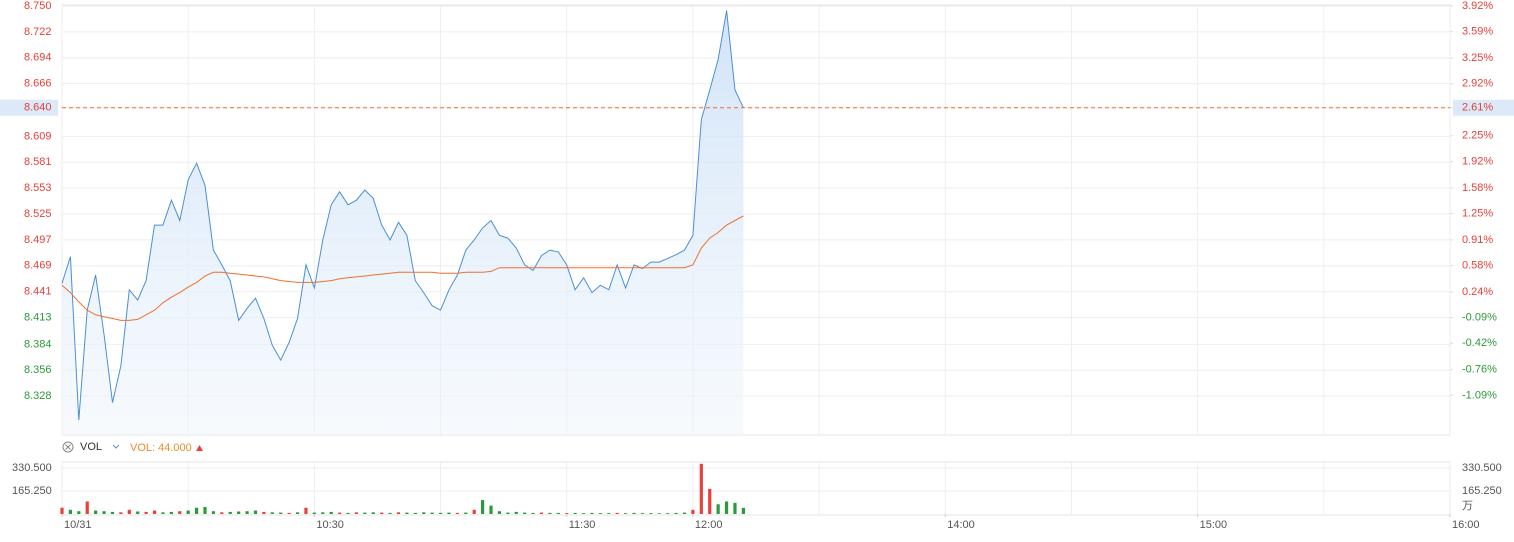  What do you see at coordinates (32, 468) in the screenshot?
I see `y-tick-label: 330.500` at bounding box center [32, 468].